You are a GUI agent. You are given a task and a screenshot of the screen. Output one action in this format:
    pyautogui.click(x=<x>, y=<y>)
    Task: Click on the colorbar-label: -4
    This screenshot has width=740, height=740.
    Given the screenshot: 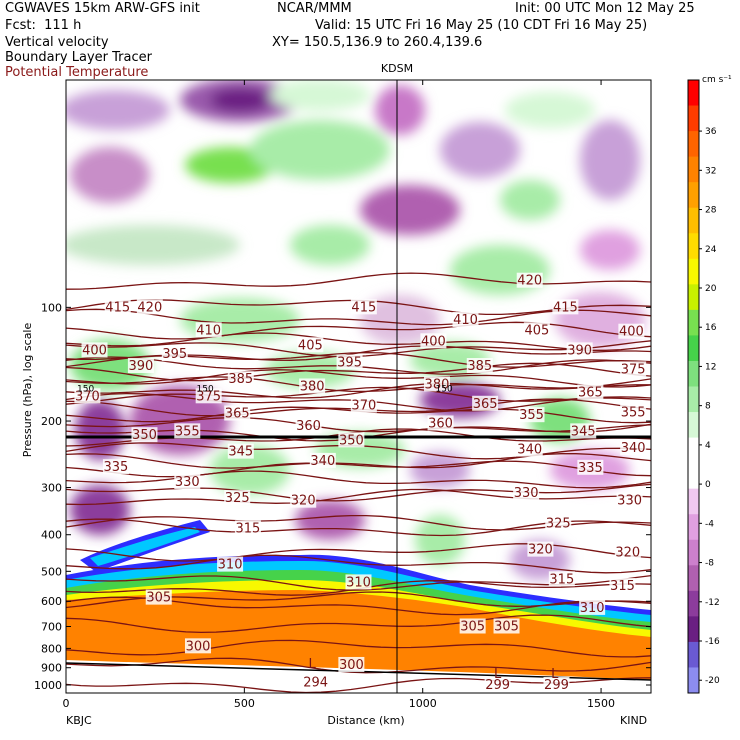 What is the action you would take?
    pyautogui.click(x=709, y=524)
    